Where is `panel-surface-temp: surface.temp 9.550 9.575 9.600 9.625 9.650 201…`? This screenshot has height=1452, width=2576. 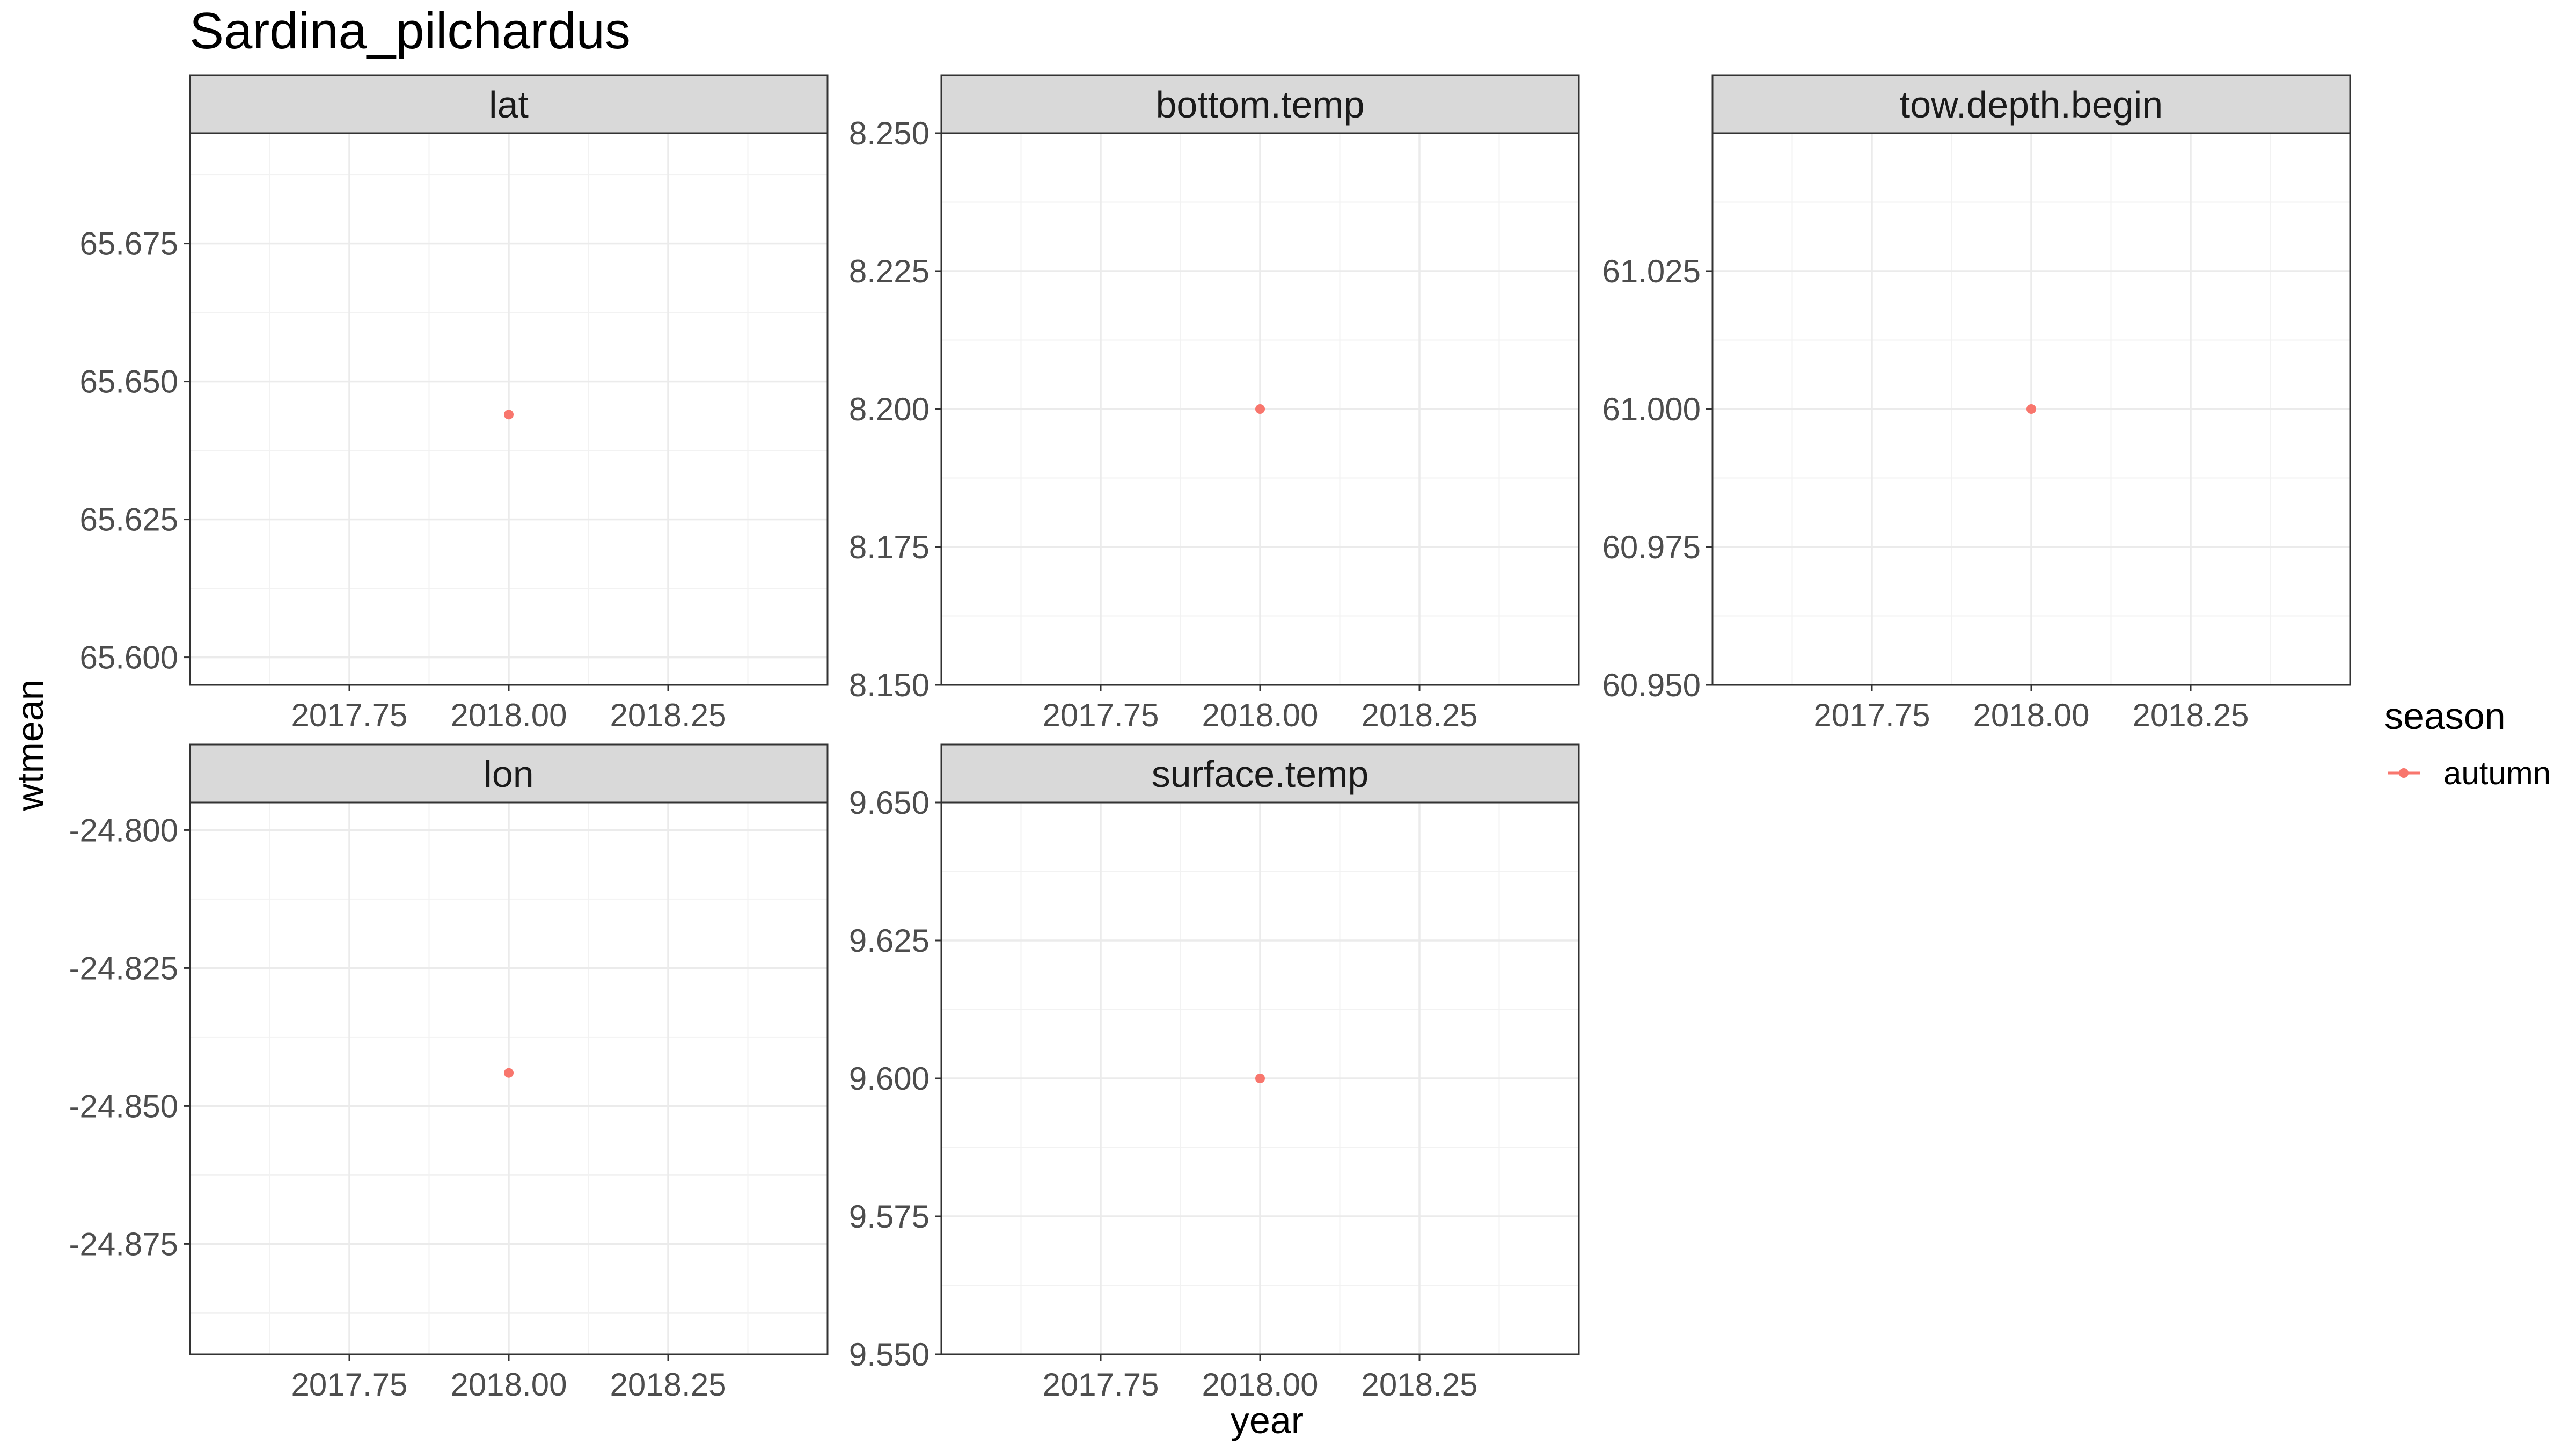
panel-surface-temp: surface.temp 9.550 9.575 9.600 9.625 9.650 201… is located at coordinates (1214, 1074).